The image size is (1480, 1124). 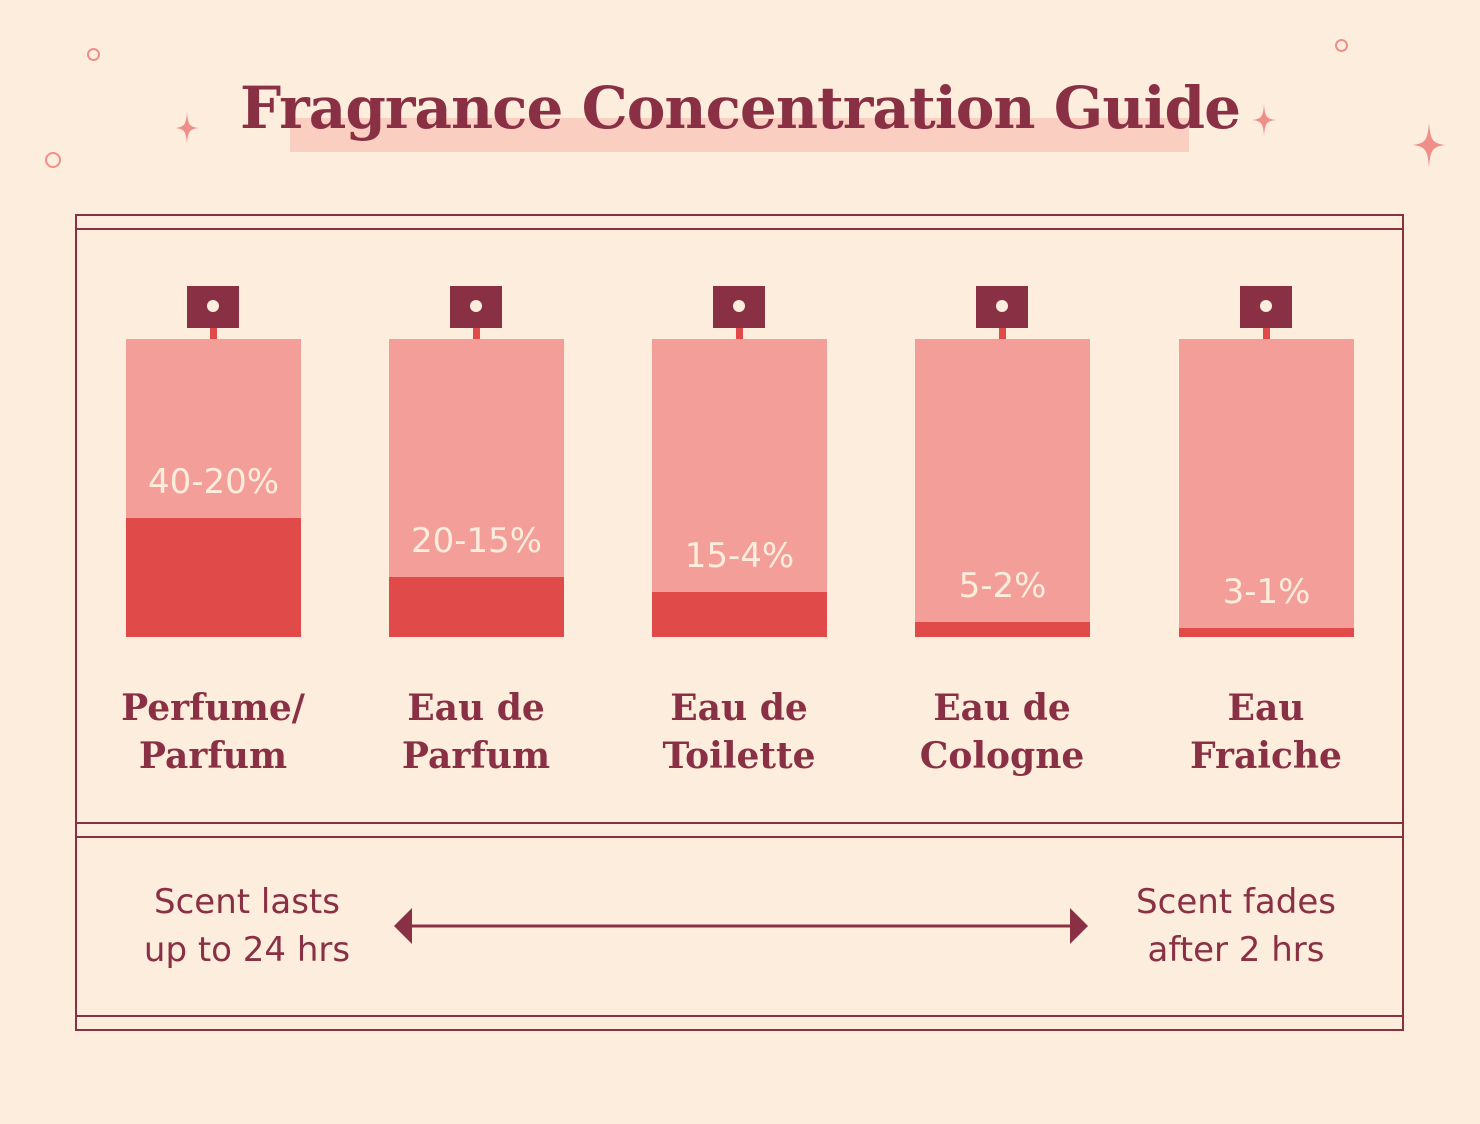 What do you see at coordinates (1403, 622) in the screenshot?
I see `frame-right` at bounding box center [1403, 622].